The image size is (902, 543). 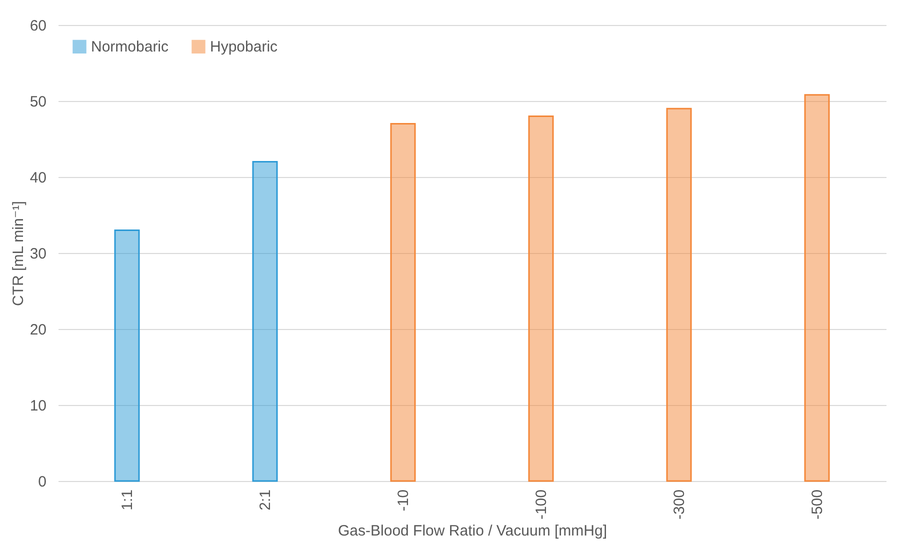 I want to click on legend-label: Hypobaric, so click(x=244, y=47).